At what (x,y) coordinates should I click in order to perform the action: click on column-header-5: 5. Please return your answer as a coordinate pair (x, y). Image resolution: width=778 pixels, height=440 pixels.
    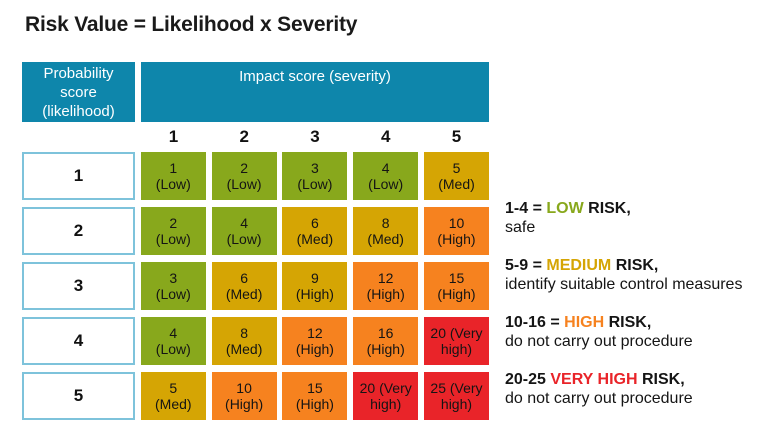
    Looking at the image, I should click on (456, 136).